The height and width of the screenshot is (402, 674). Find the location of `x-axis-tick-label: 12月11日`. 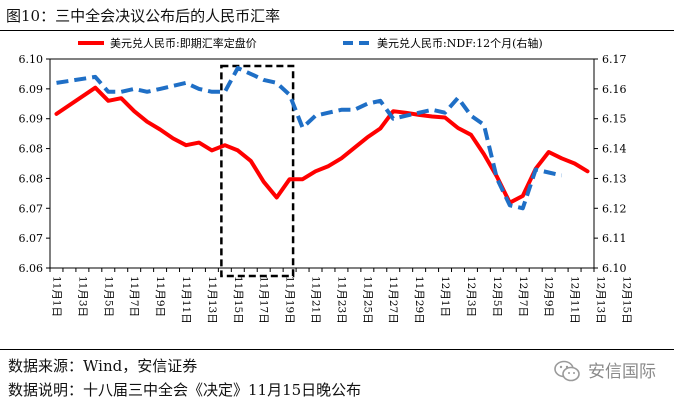

x-axis-tick-label: 12月11日 is located at coordinates (575, 300).